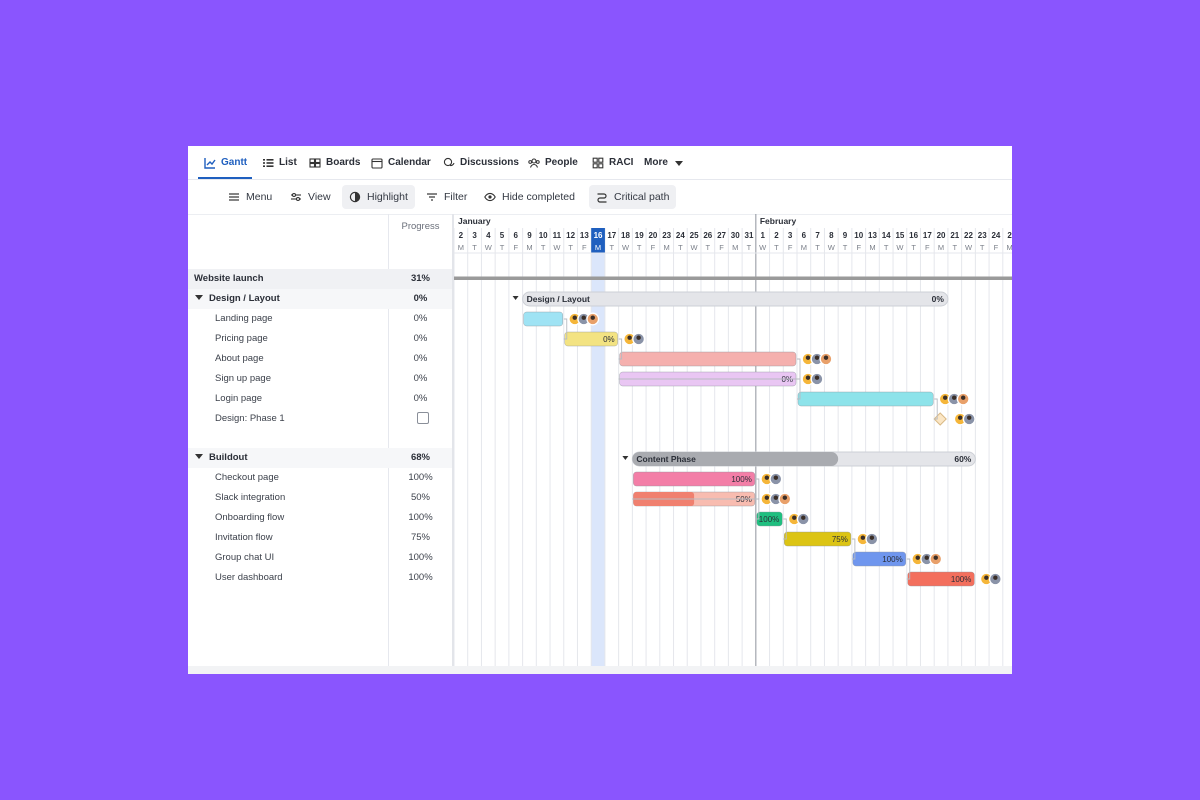 This screenshot has height=800, width=1200. What do you see at coordinates (228, 457) in the screenshot?
I see `task-name: Buildout` at bounding box center [228, 457].